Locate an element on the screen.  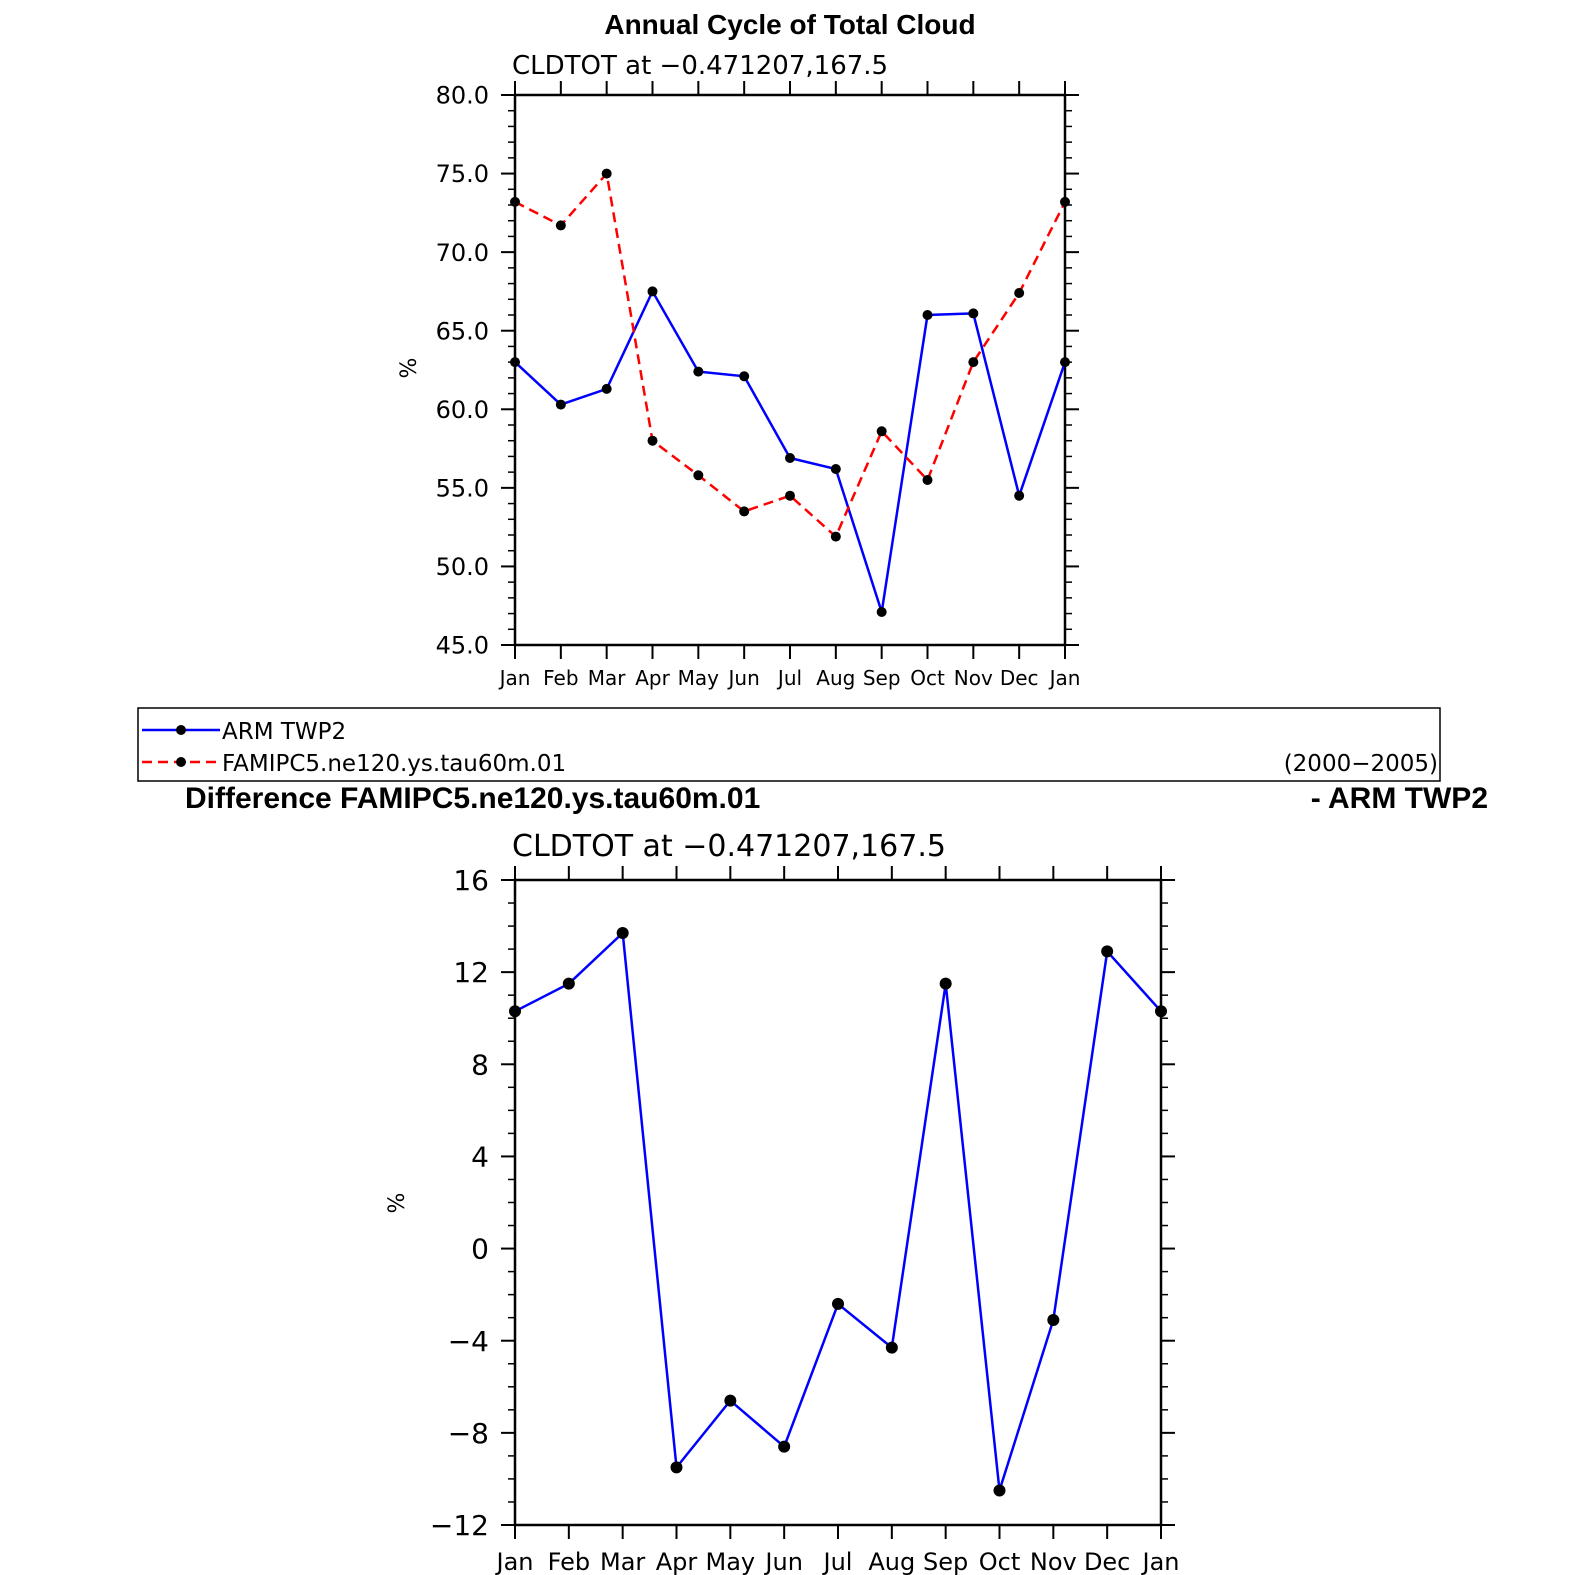
x-tick-label: Nov is located at coordinates (1053, 1561).